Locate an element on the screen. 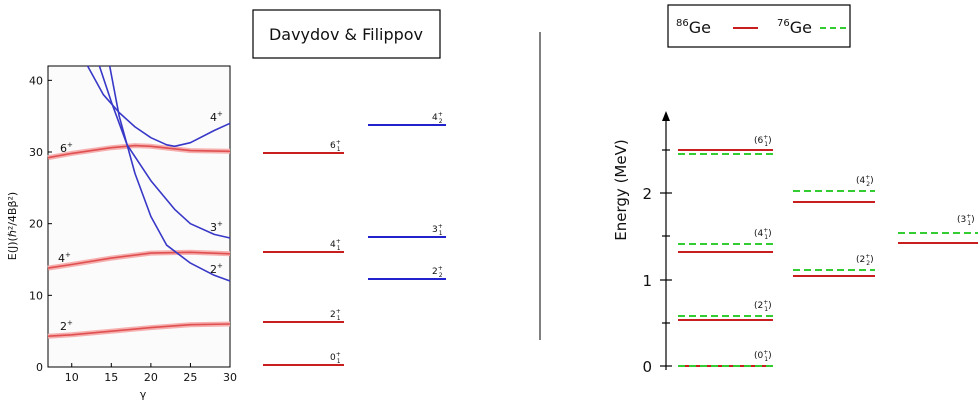 This screenshot has width=978, height=403. level-label-3-1-gamma: 3+ 1 is located at coordinates (437, 230).